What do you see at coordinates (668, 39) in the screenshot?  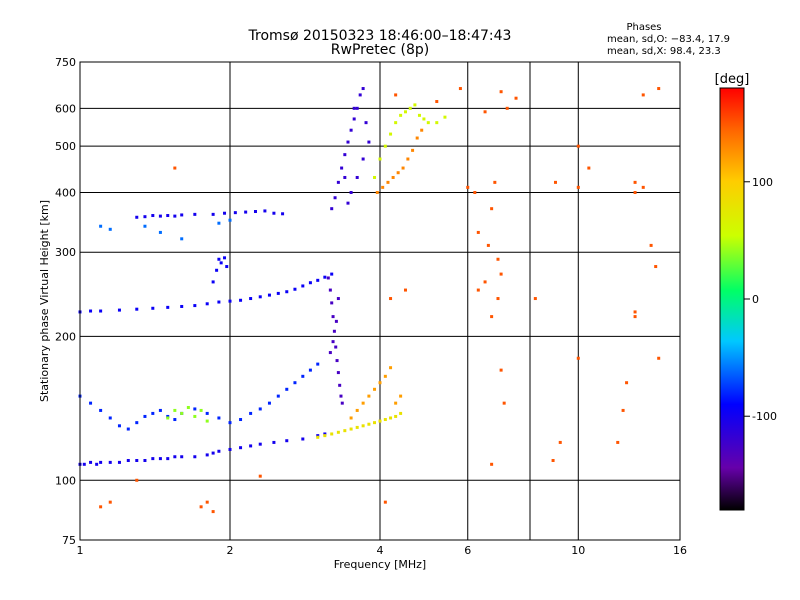 I see `phase-stats-o: mean, sd,O: −83.4, 17.9` at bounding box center [668, 39].